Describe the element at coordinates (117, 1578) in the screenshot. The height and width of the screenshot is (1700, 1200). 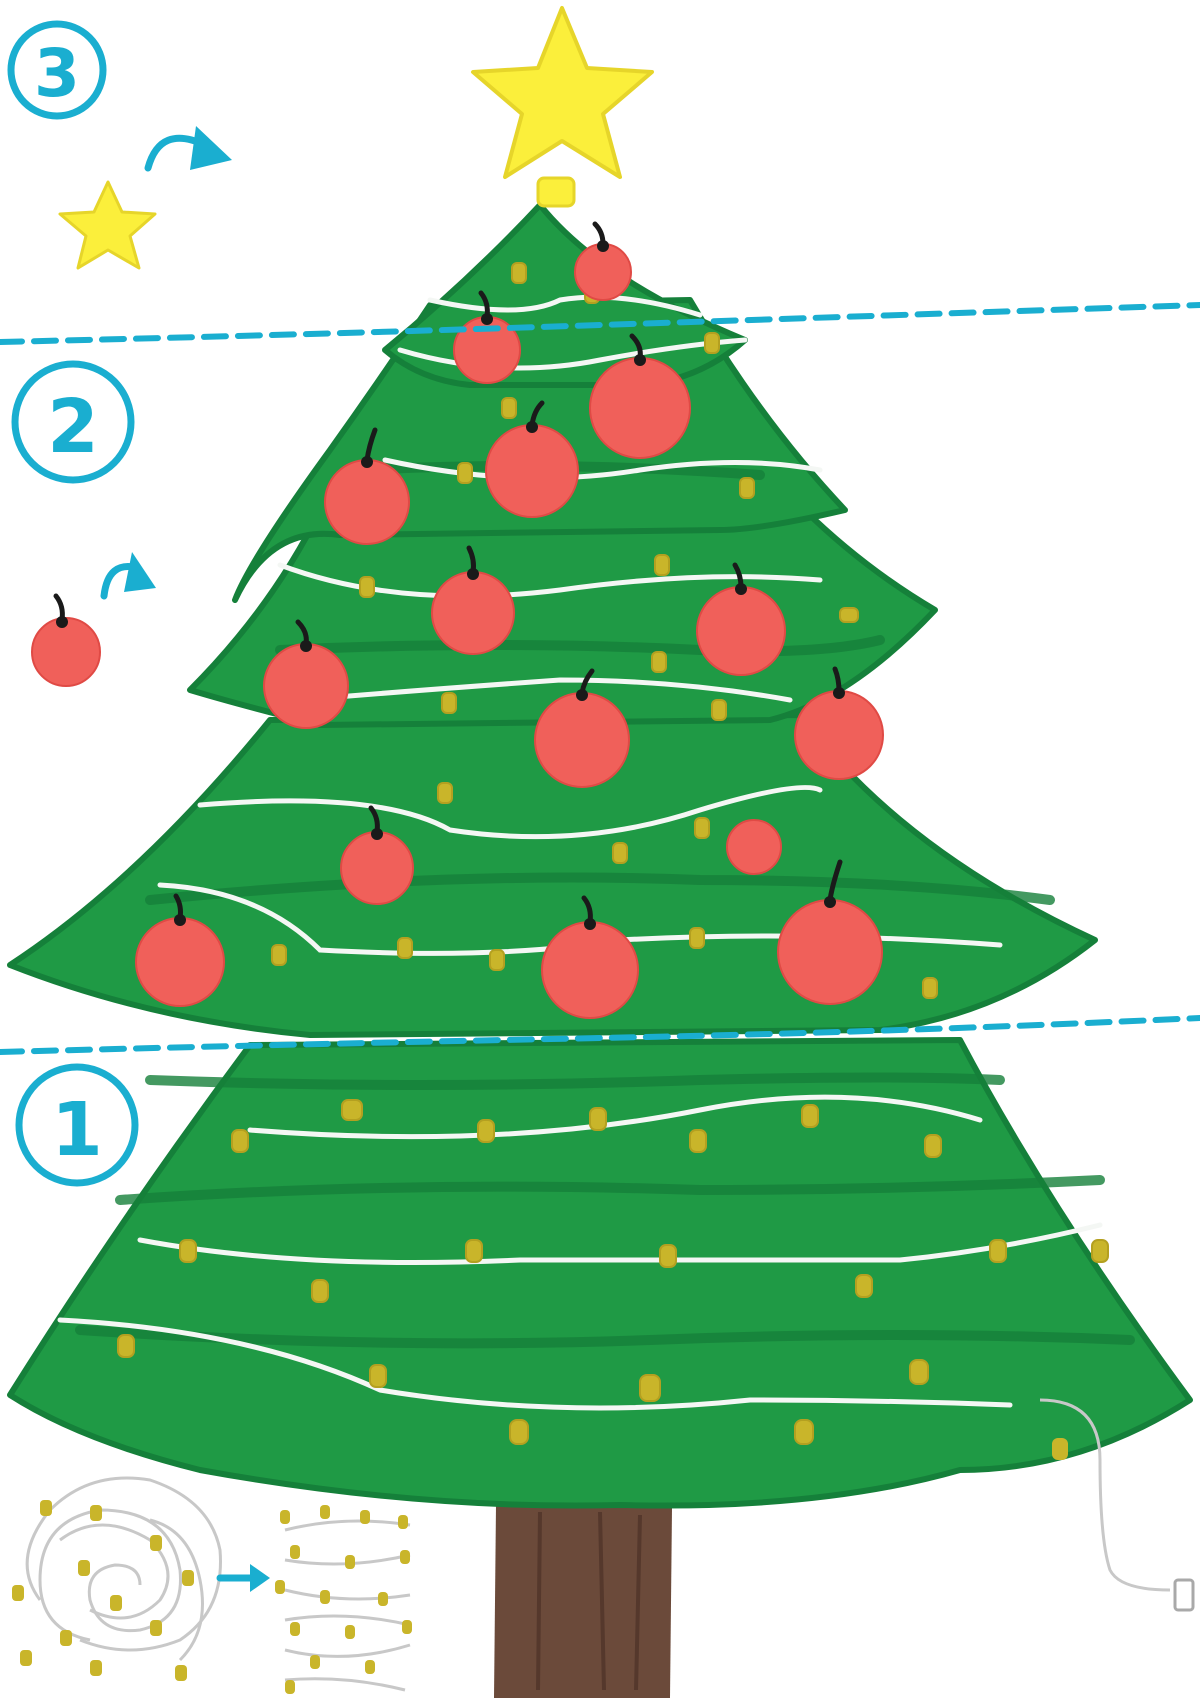
I see `tangled-lights` at that location.